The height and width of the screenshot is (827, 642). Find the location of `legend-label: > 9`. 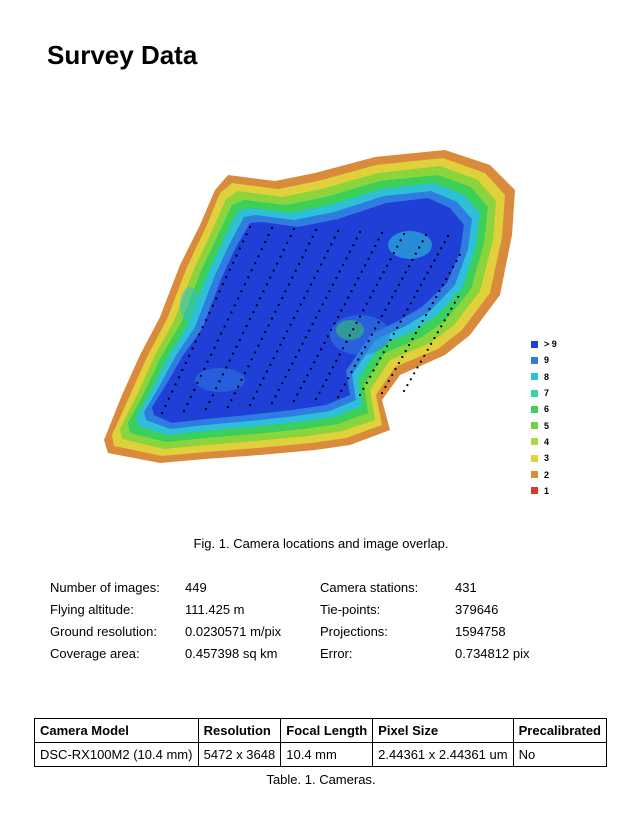

legend-label: > 9 is located at coordinates (550, 344).